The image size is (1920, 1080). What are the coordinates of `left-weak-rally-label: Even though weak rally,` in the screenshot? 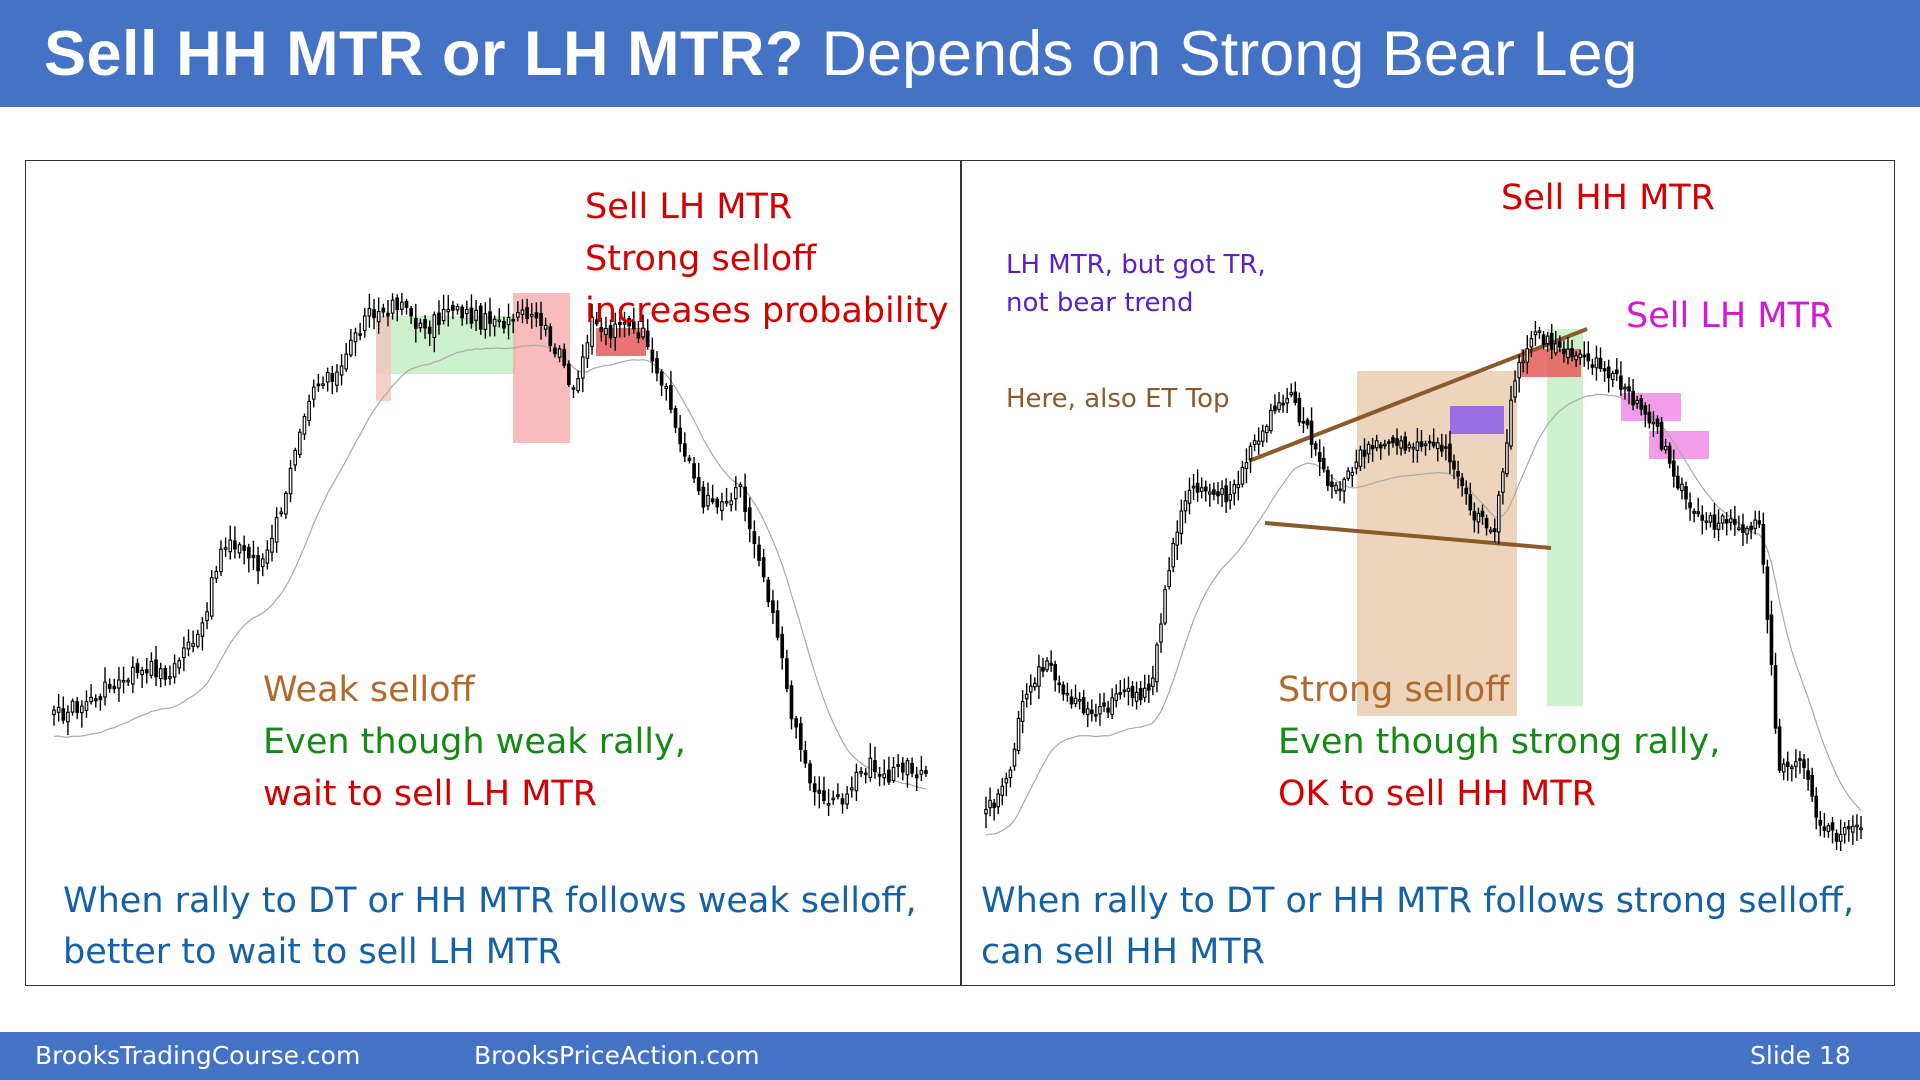 It's located at (474, 742).